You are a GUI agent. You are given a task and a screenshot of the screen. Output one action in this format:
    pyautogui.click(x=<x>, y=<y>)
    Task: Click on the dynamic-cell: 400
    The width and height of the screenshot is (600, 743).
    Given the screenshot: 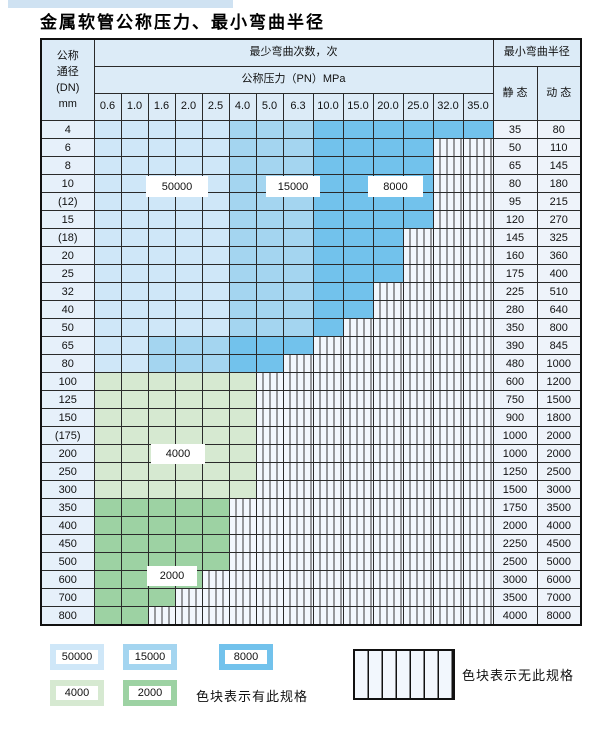 What is the action you would take?
    pyautogui.click(x=559, y=273)
    